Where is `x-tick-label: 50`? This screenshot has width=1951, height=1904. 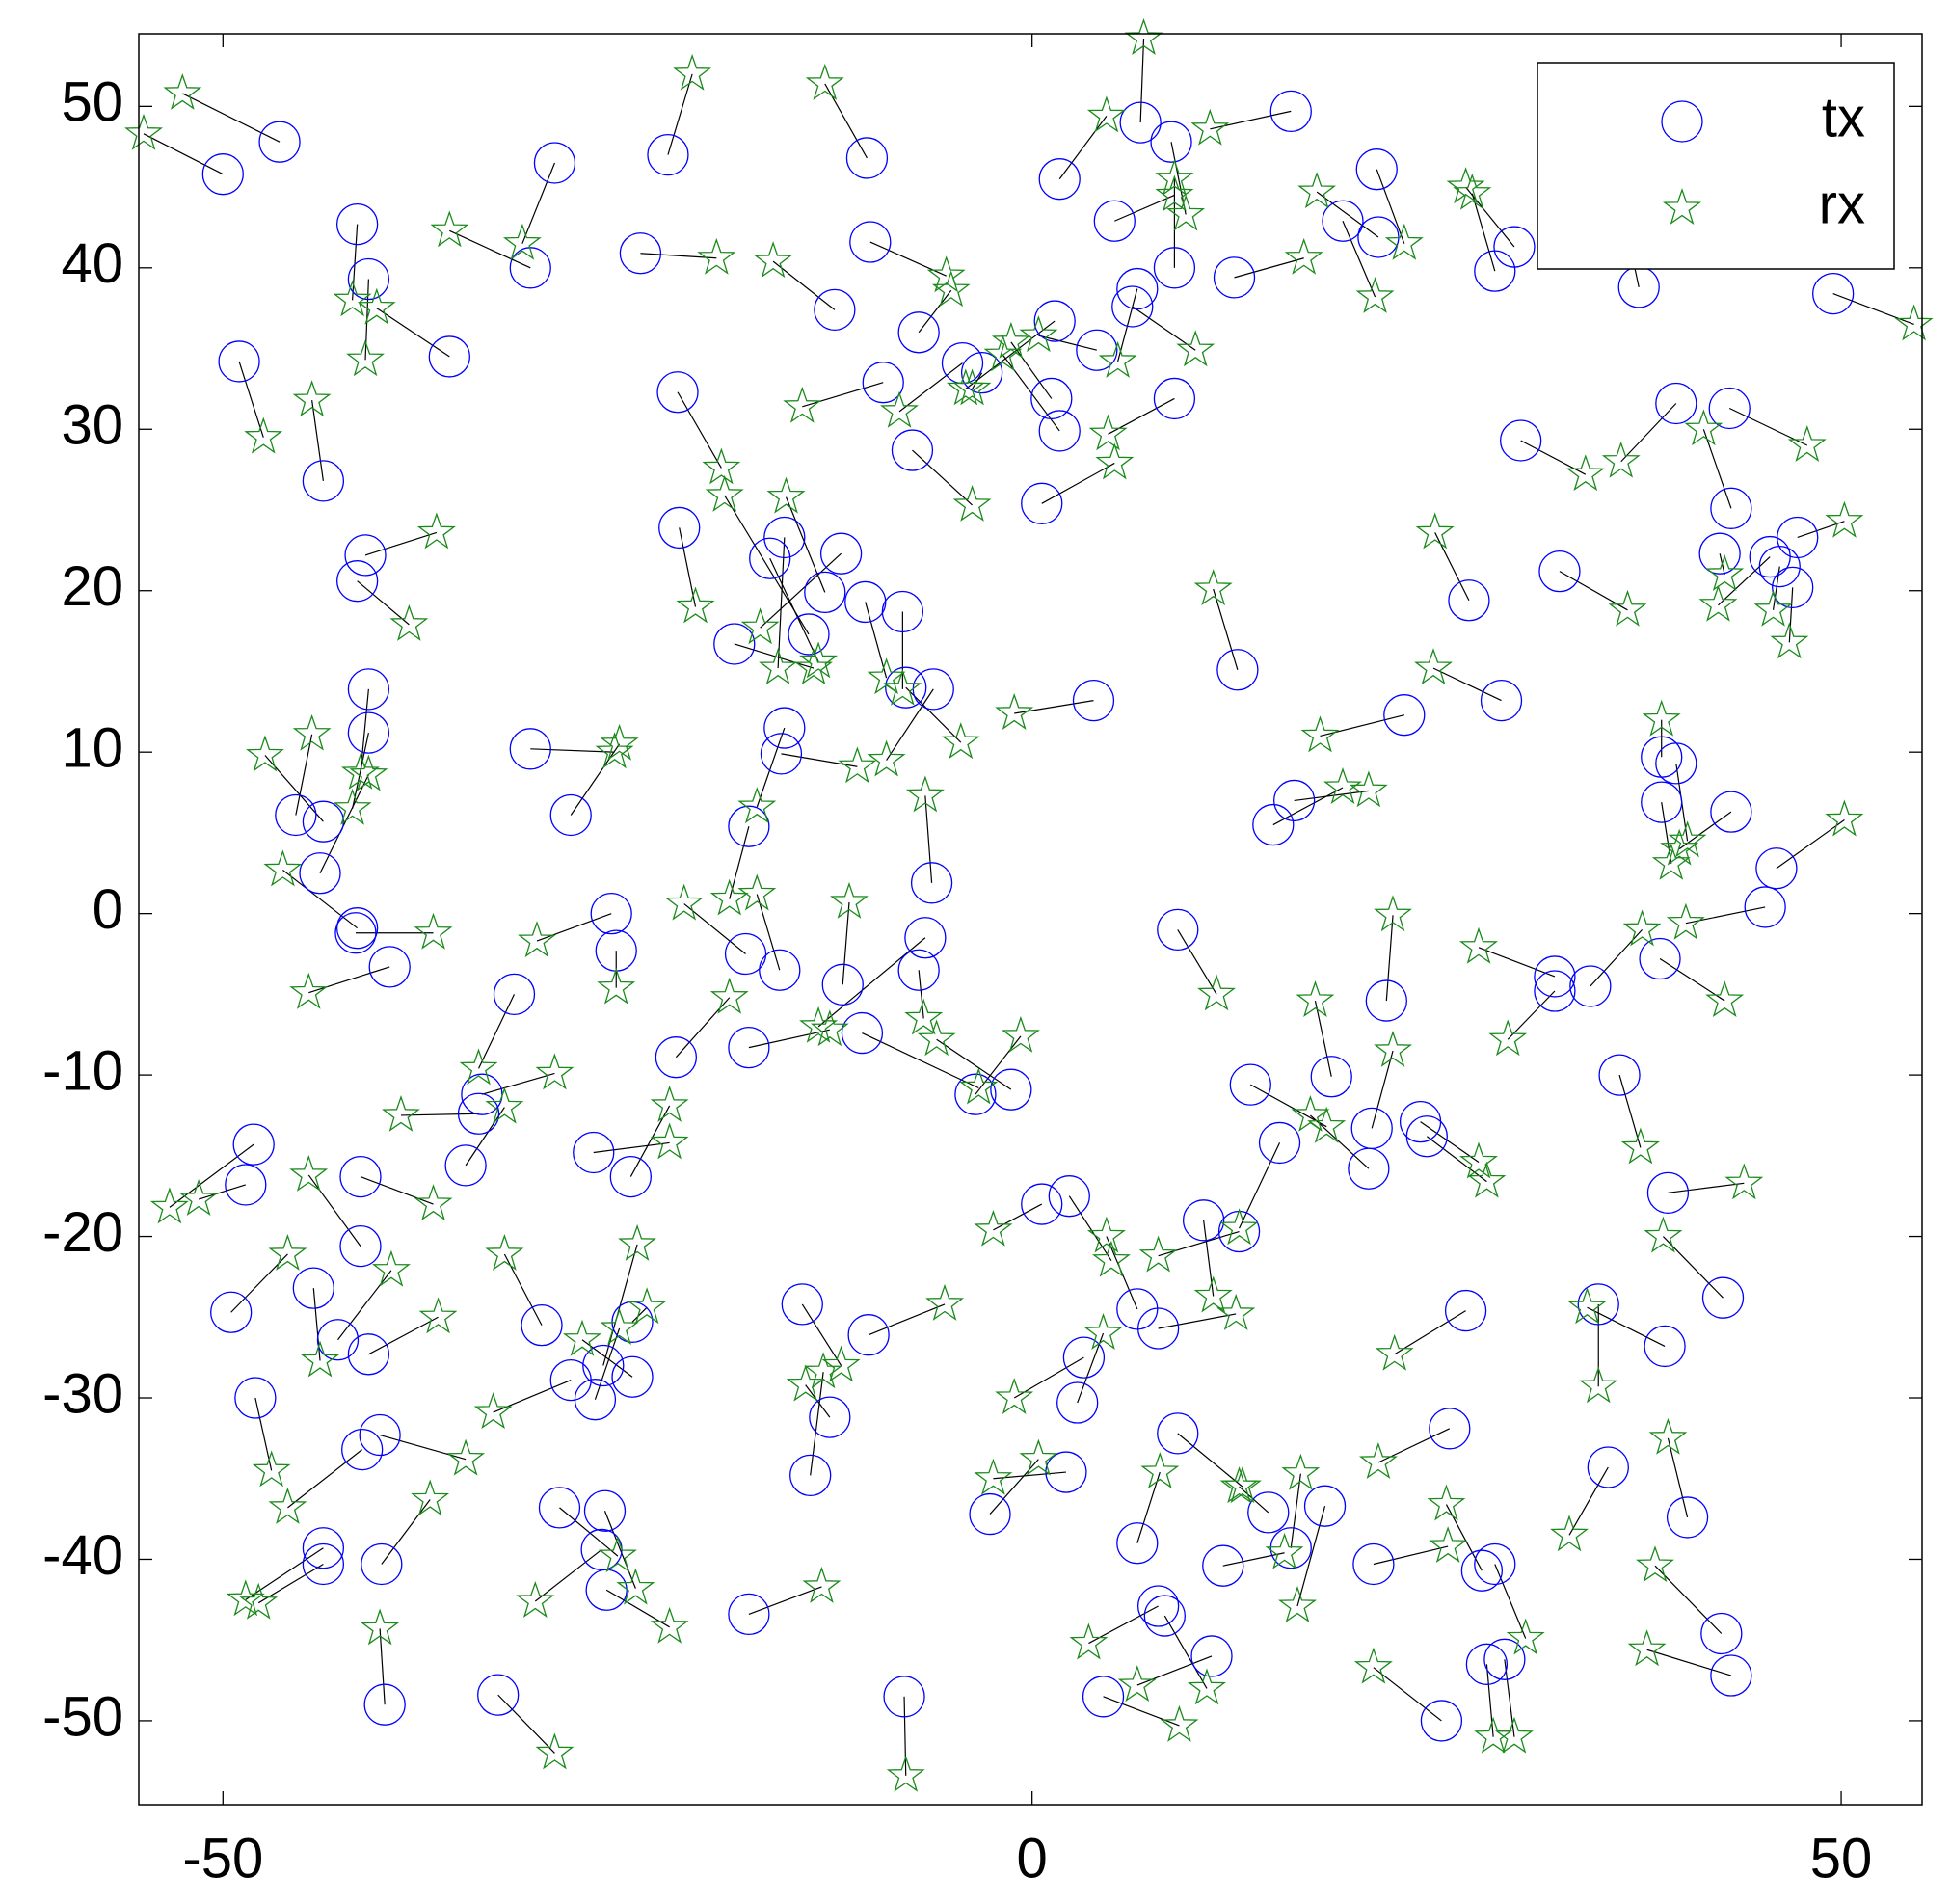 x-tick-label: 50 is located at coordinates (1842, 1858).